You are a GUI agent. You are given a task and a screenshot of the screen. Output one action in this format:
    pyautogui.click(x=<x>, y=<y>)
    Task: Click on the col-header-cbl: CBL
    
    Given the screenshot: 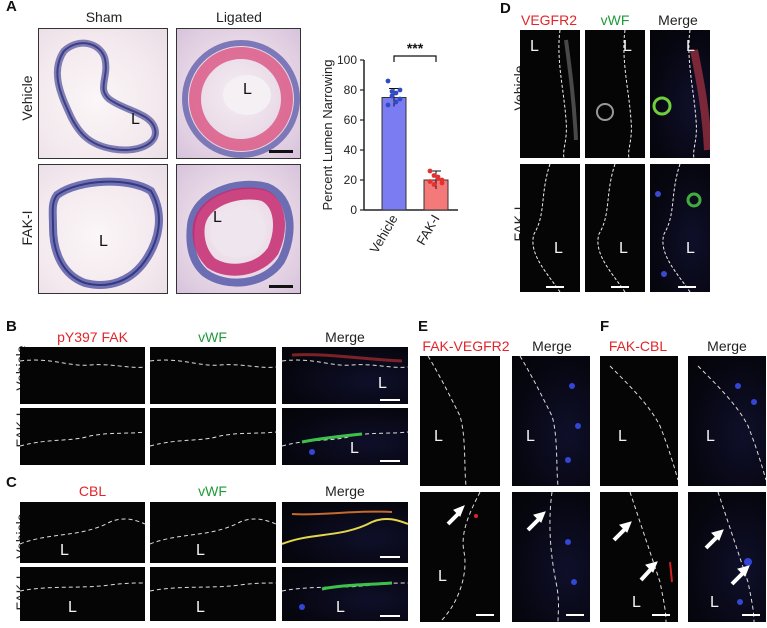 What is the action you would take?
    pyautogui.click(x=92, y=491)
    